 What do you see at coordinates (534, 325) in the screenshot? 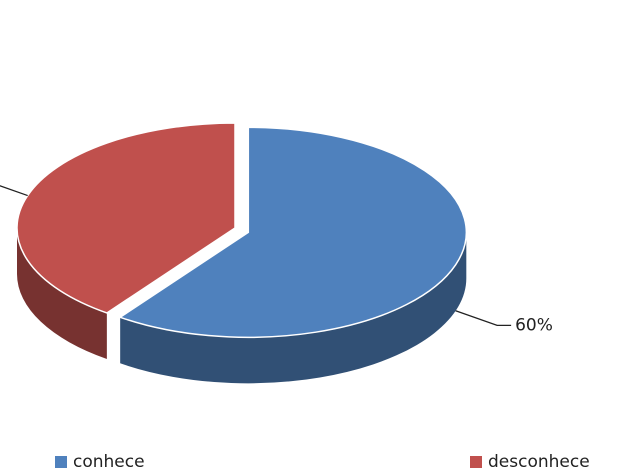
I see `data-label: 60%` at bounding box center [534, 325].